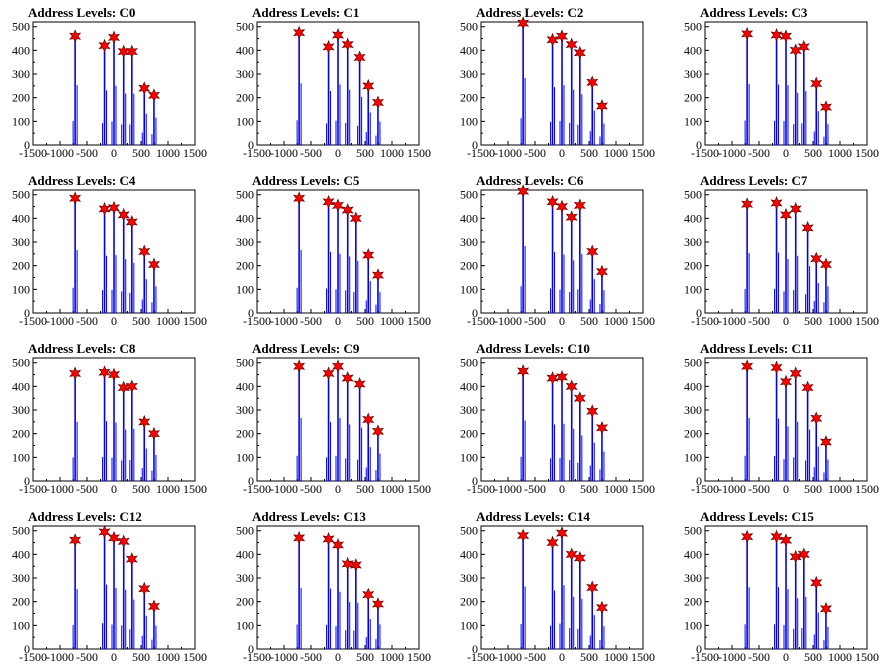  I want to click on chart-title: Address Levels: C3, so click(754, 12).